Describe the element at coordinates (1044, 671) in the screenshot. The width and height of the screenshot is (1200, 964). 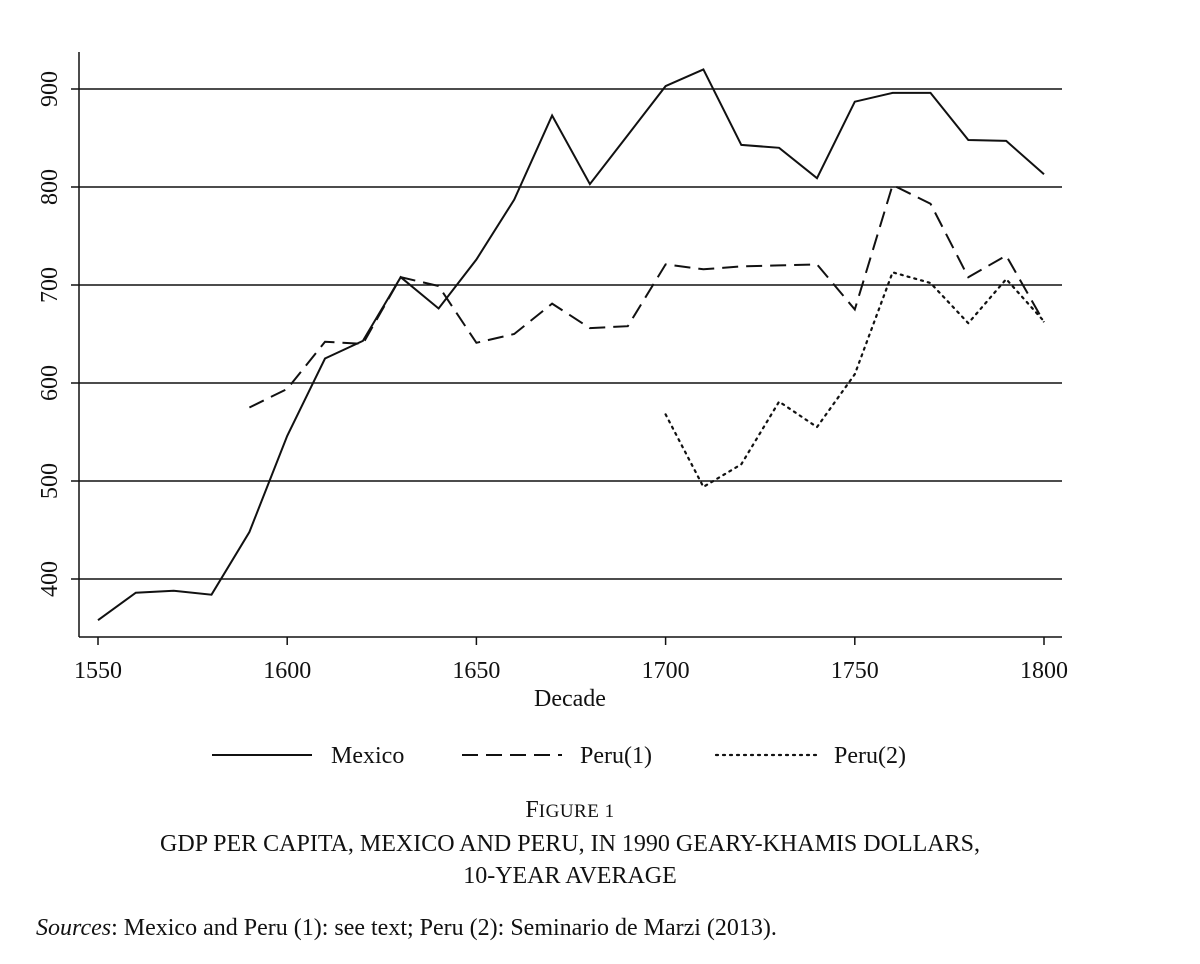
I see `x-tick-label-1800: 1800` at that location.